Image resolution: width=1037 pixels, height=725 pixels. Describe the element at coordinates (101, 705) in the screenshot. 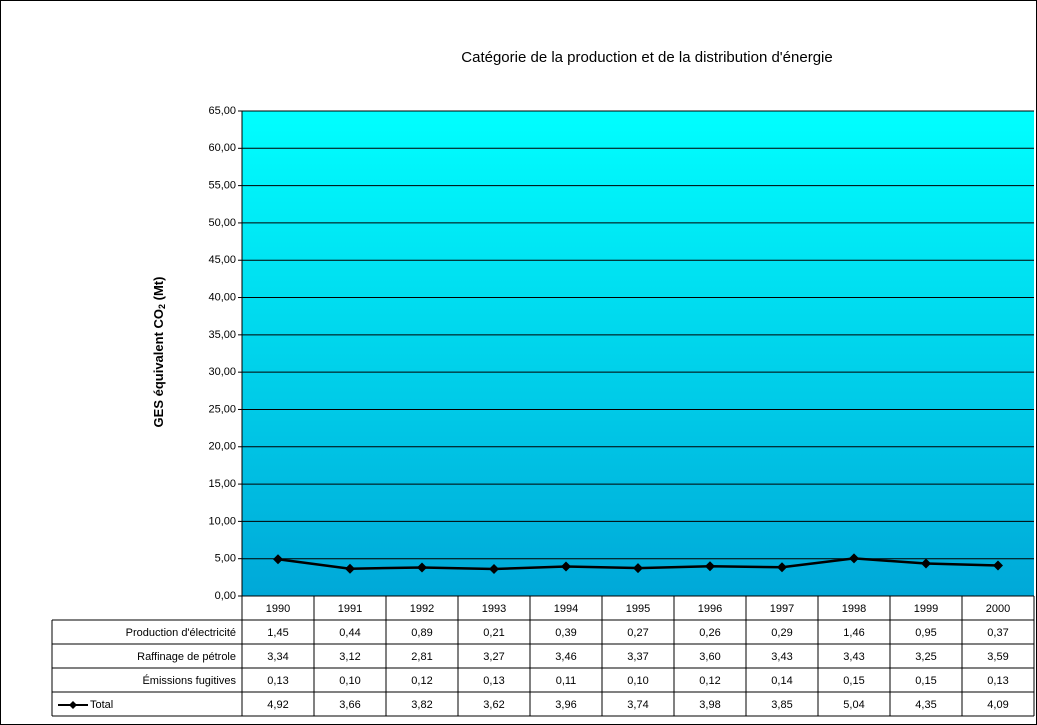

I see `legend-label: Total` at that location.